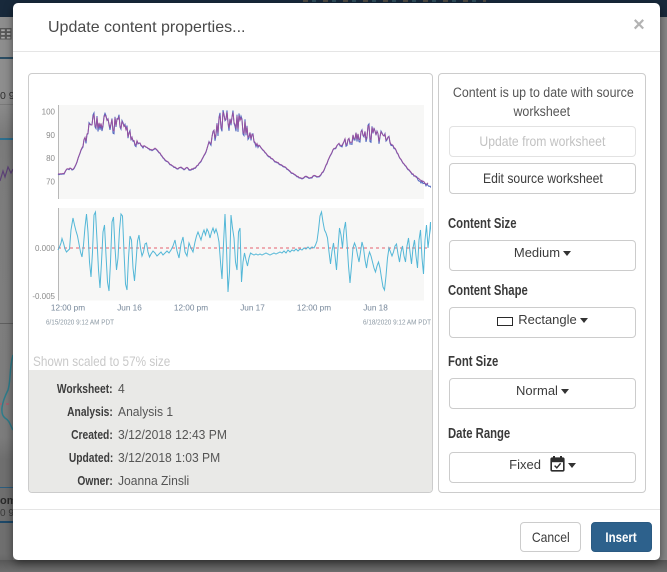 This screenshot has height=572, width=667. Describe the element at coordinates (45, 248) in the screenshot. I see `svg-text: 0.000` at that location.